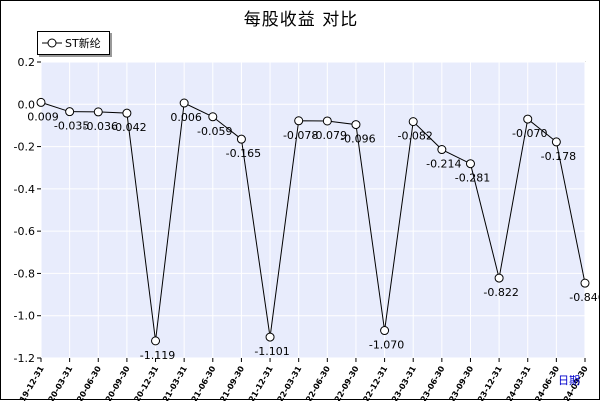 The width and height of the screenshot is (600, 401). What do you see at coordinates (316, 382) in the screenshot?
I see `x-tick-label: 2022-06-30` at bounding box center [316, 382].